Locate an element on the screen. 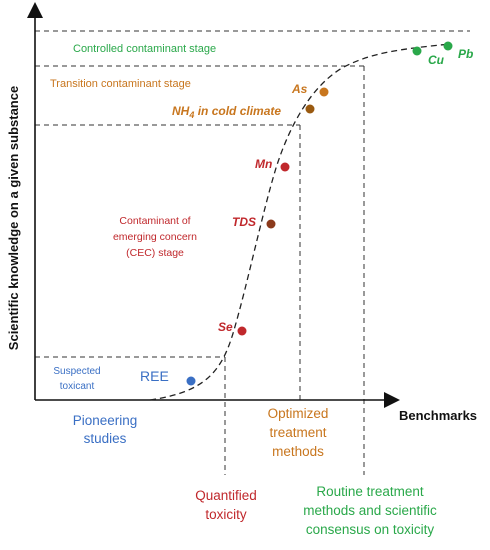  point-nh4 is located at coordinates (310, 109).